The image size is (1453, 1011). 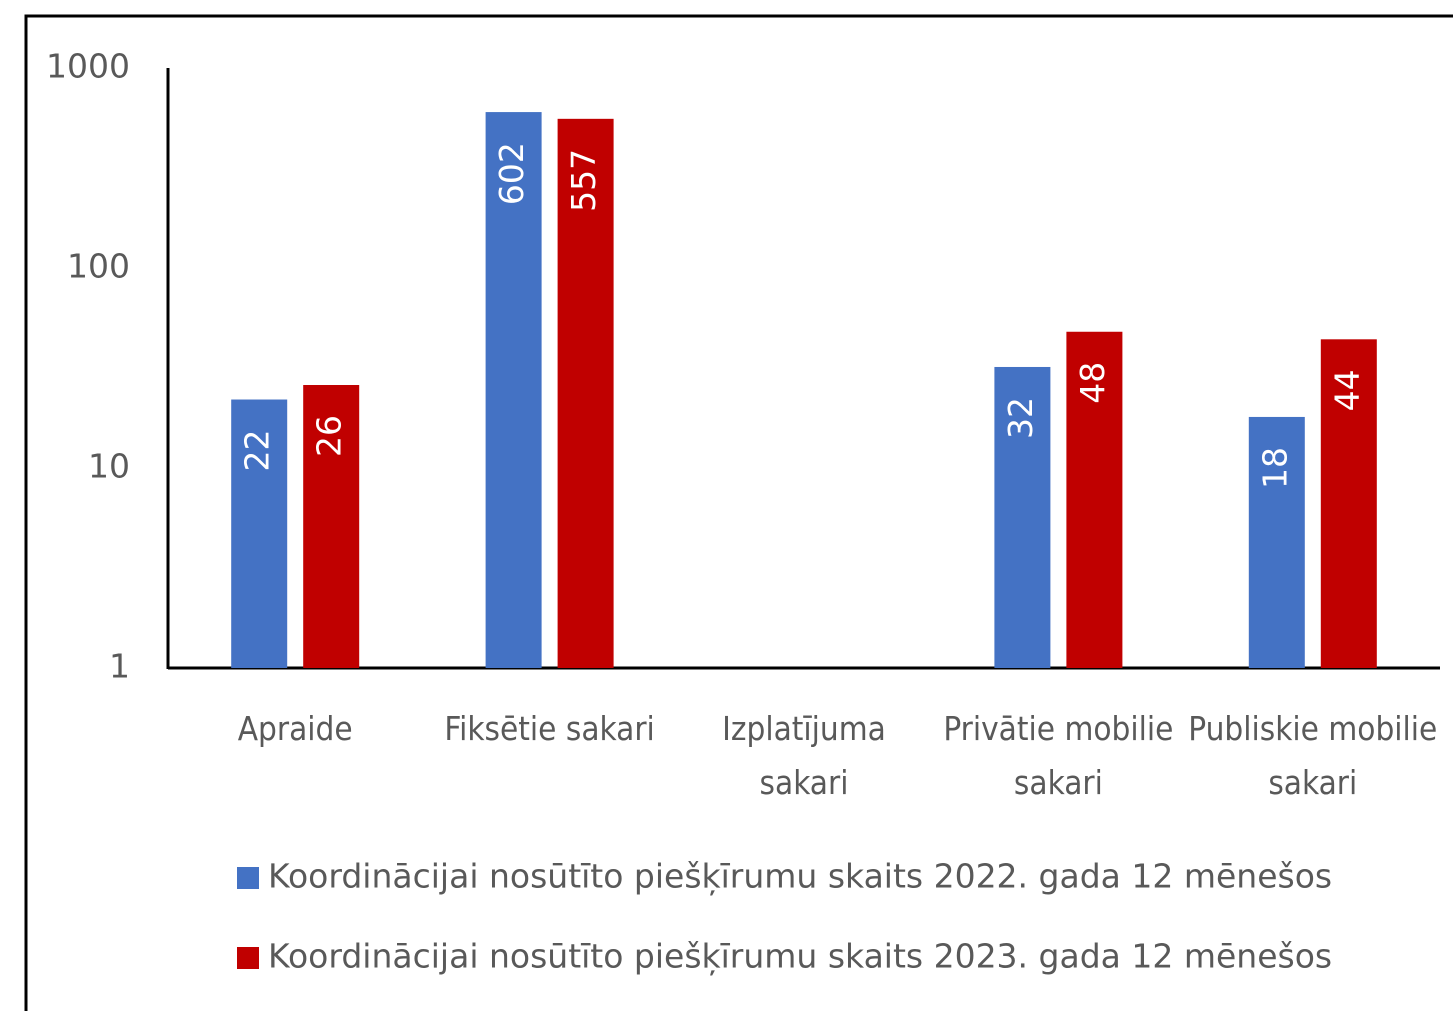 I want to click on data-label: 32, so click(x=1020, y=418).